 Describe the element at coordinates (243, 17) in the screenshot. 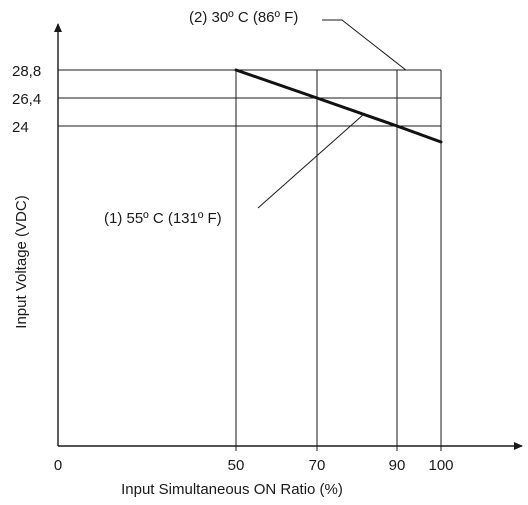

I see `annotation-30c: (2) 30º C (86º F)` at that location.